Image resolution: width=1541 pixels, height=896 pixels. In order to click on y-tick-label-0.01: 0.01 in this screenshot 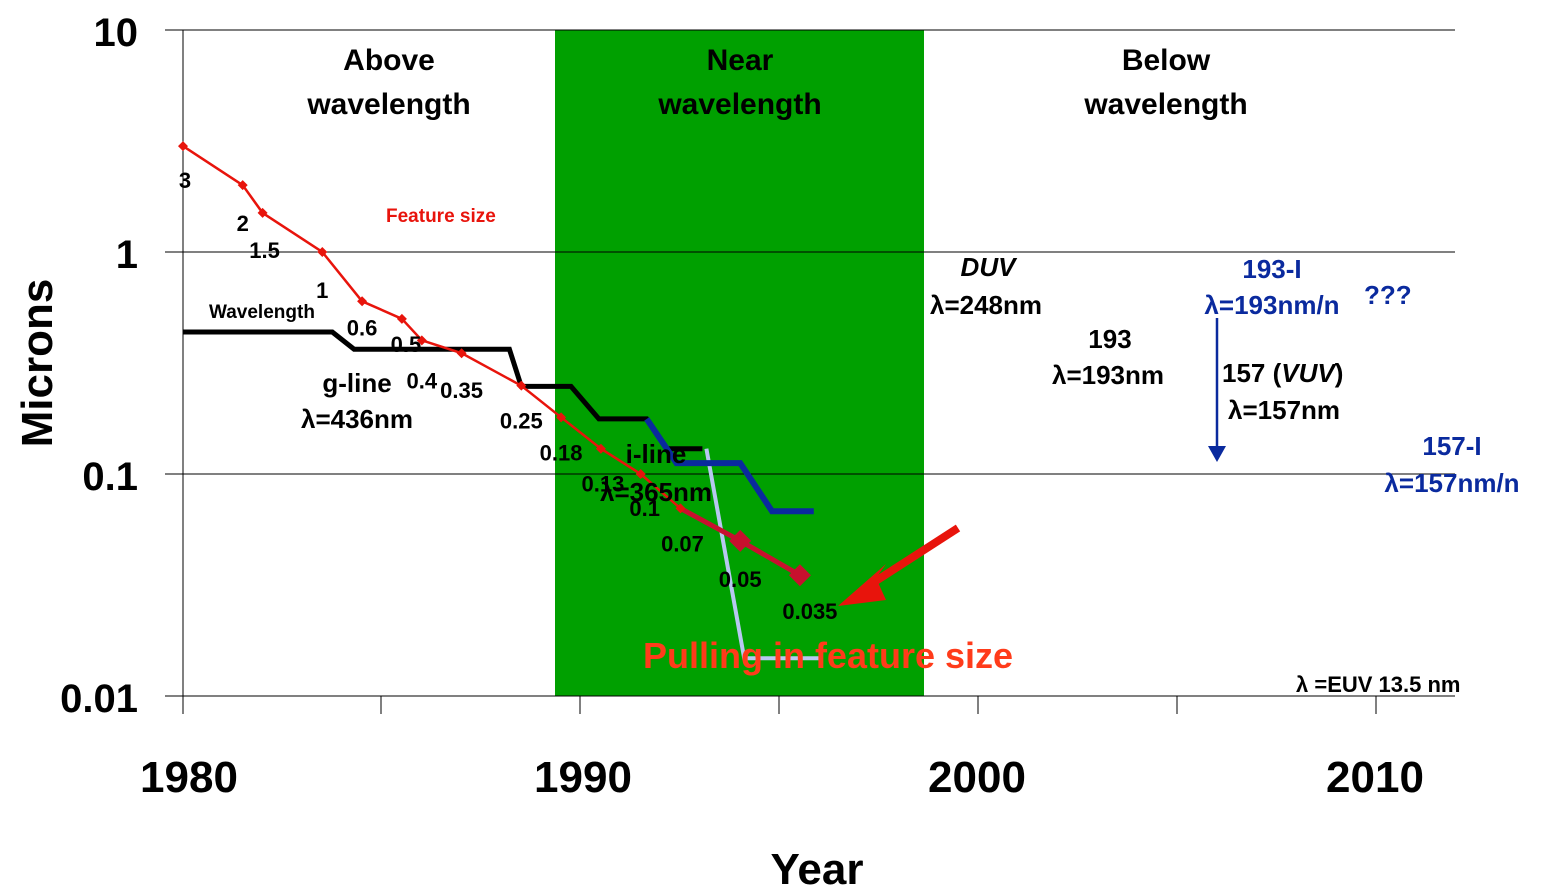, I will do `click(99, 699)`.